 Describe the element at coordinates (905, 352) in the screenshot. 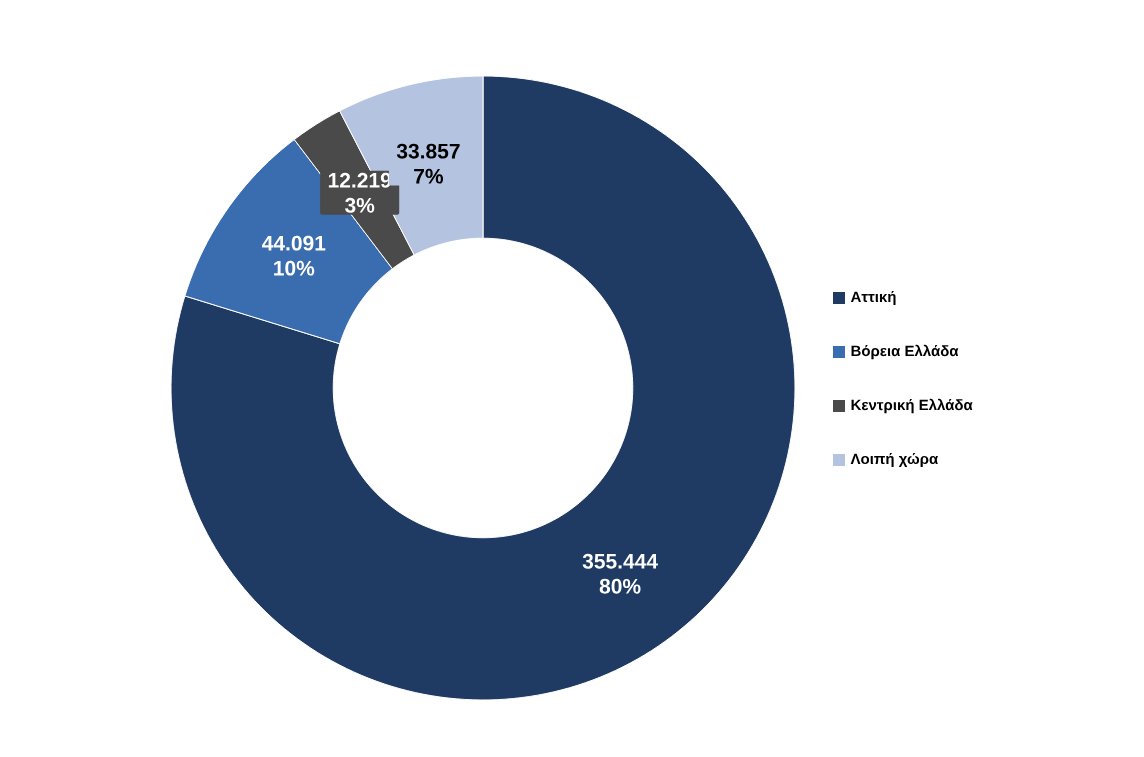

I see `legend-label: Βόρεια Ελλάδα` at that location.